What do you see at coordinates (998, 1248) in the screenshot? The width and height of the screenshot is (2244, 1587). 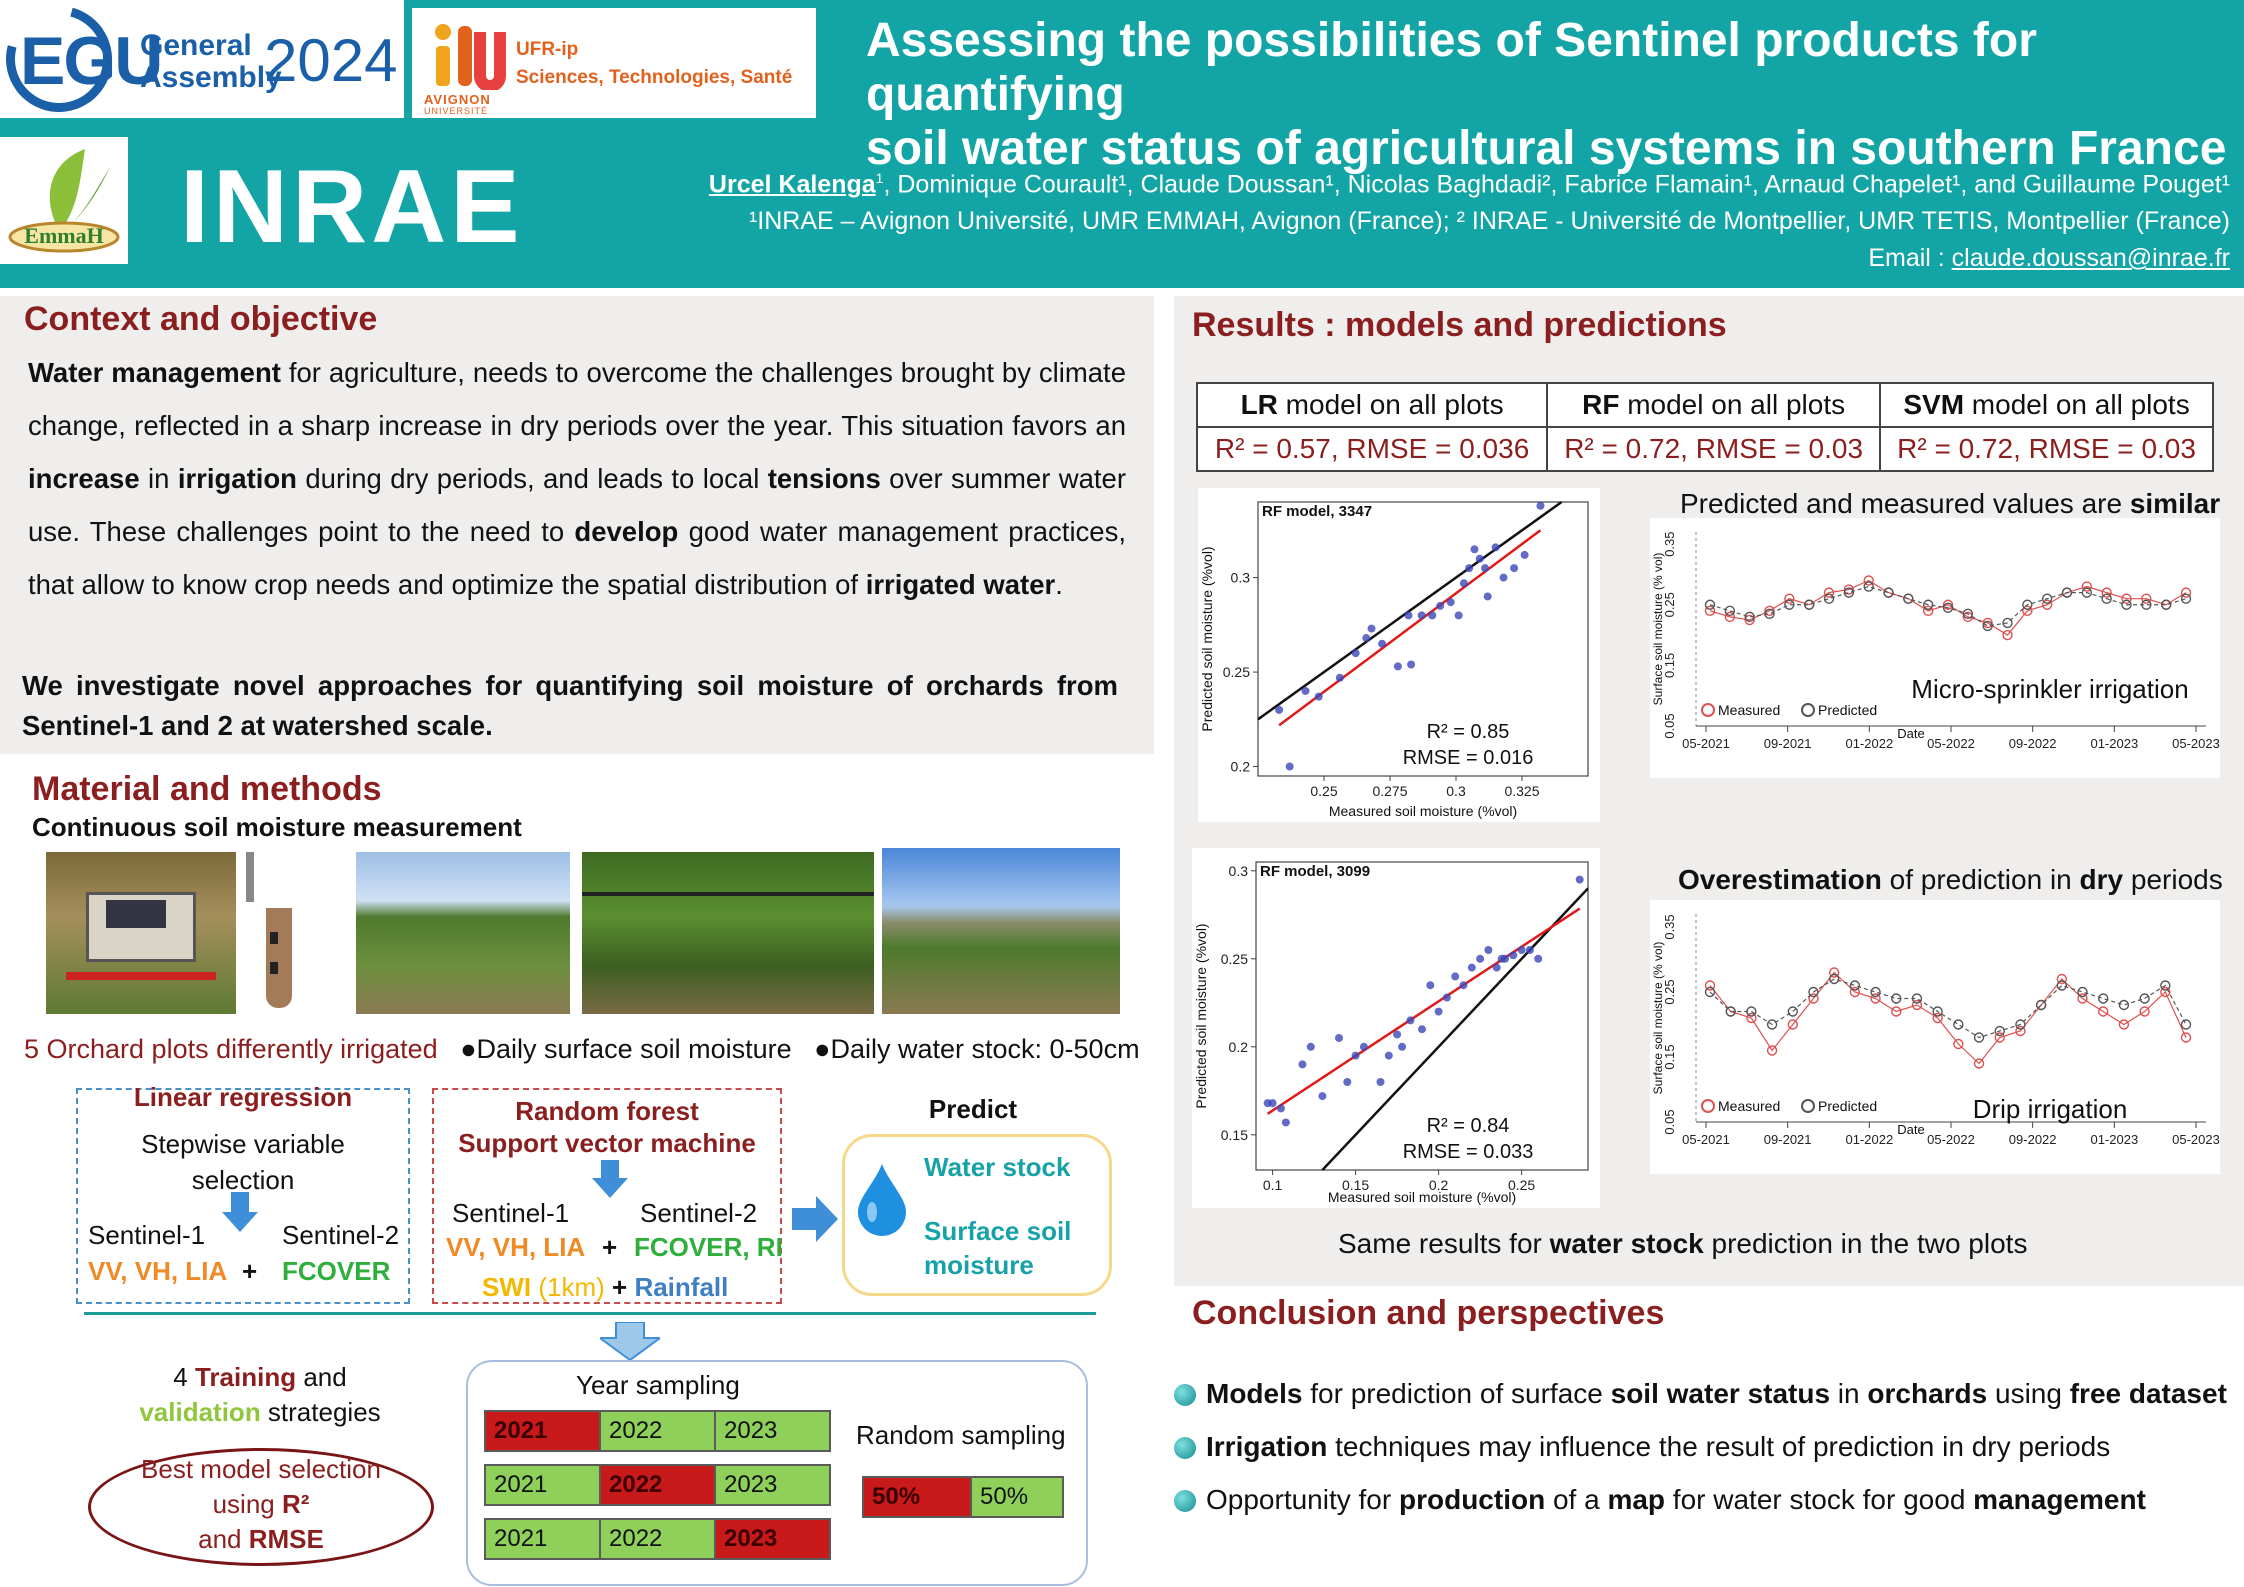 I see `predict-surface-moisture: Surface soil moisture` at bounding box center [998, 1248].